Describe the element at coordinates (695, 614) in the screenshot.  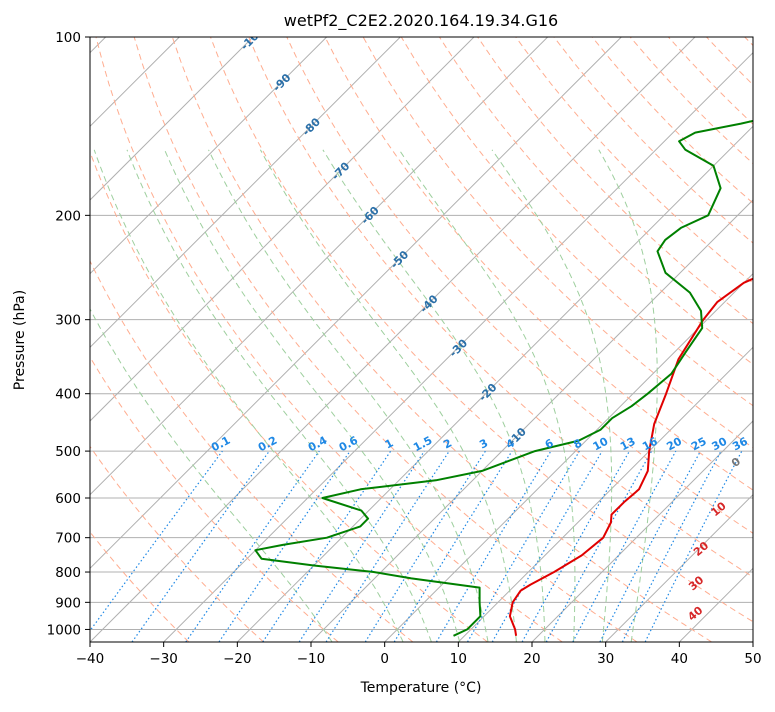
I see `adiabat-label: 40` at that location.